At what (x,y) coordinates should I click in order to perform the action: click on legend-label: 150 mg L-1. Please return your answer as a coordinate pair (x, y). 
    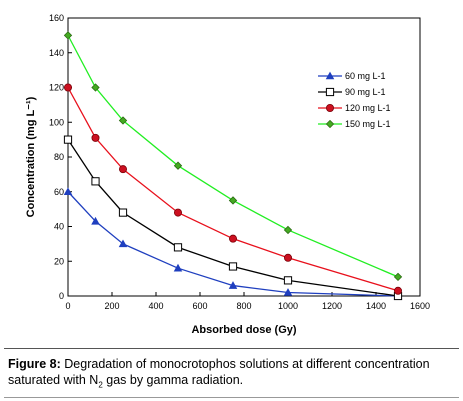
    Looking at the image, I should click on (368, 124).